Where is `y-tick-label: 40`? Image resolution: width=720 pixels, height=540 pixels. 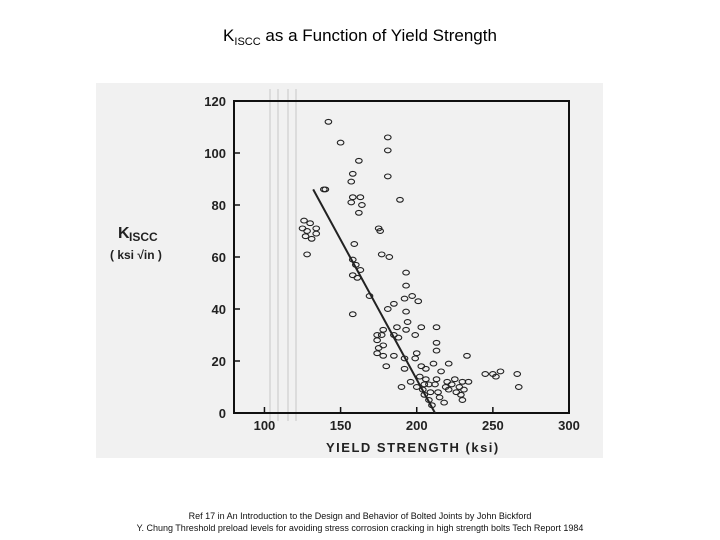
y-tick-label: 40 is located at coordinates (219, 309).